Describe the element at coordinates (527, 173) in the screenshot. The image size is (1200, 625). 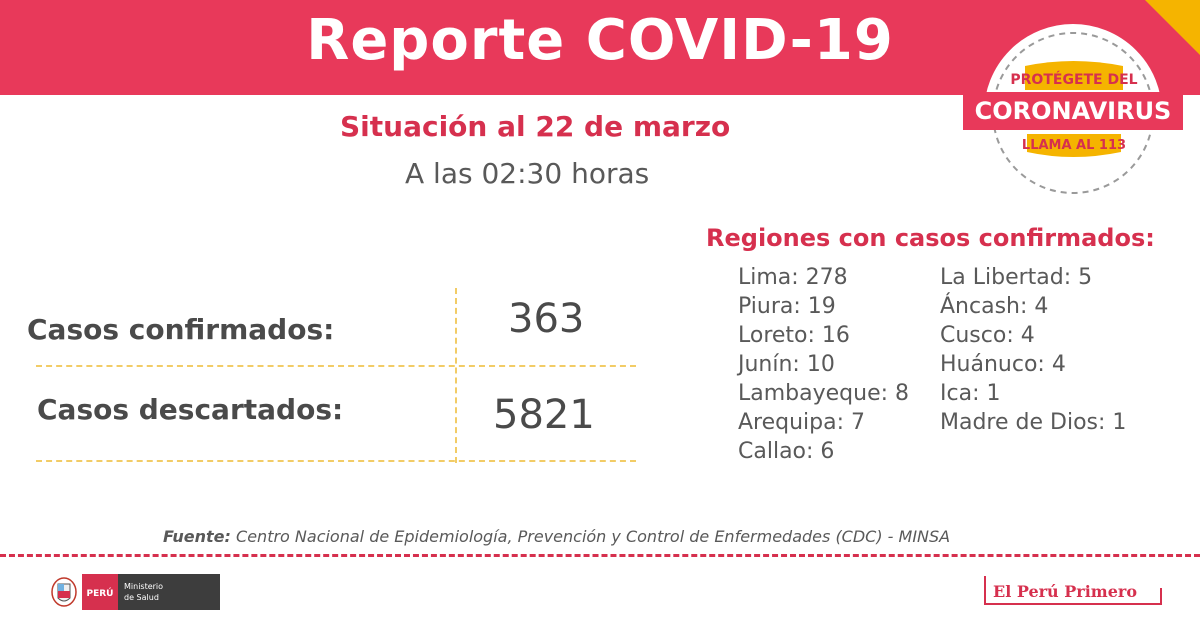
I see `situation-time: A las 02:30 horas` at that location.